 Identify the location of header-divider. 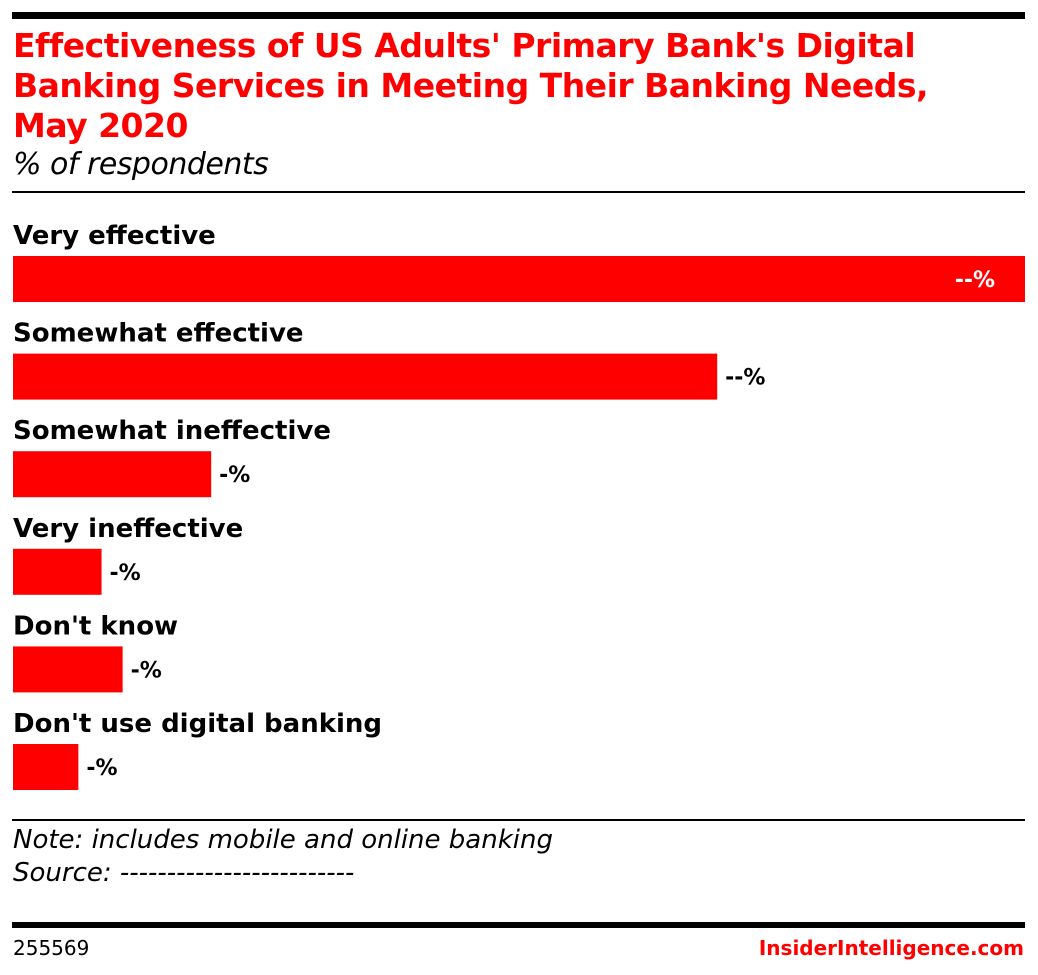
(518, 192).